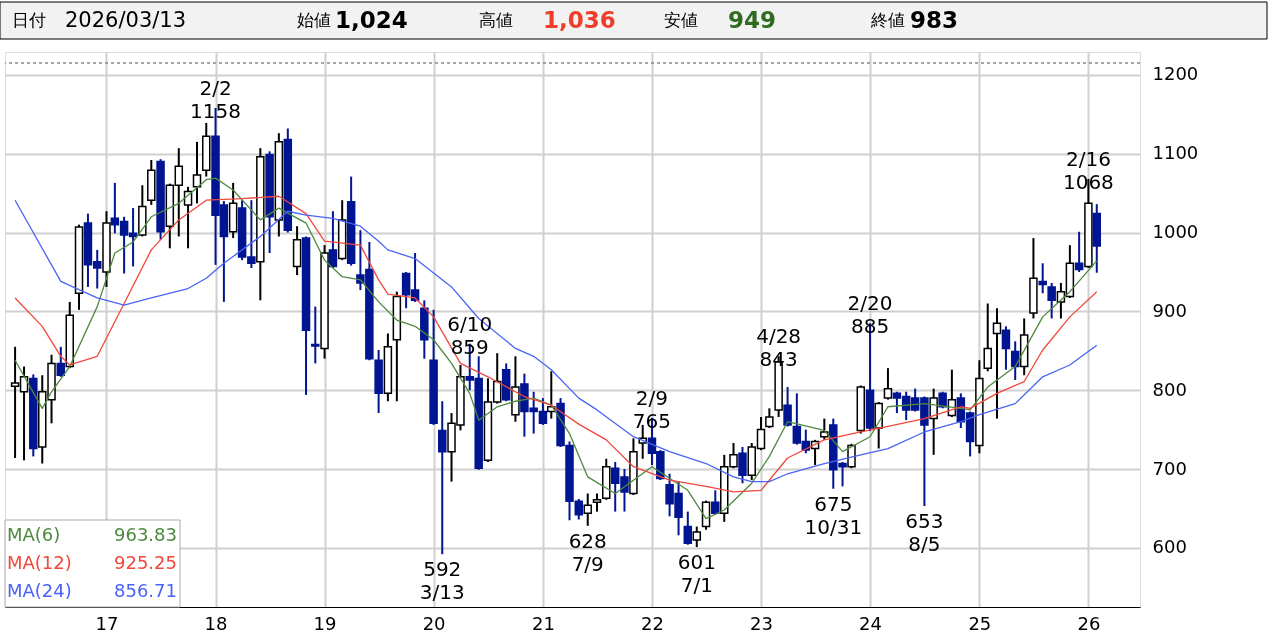 The width and height of the screenshot is (1270, 636). I want to click on x-tick-label: 23, so click(761, 623).